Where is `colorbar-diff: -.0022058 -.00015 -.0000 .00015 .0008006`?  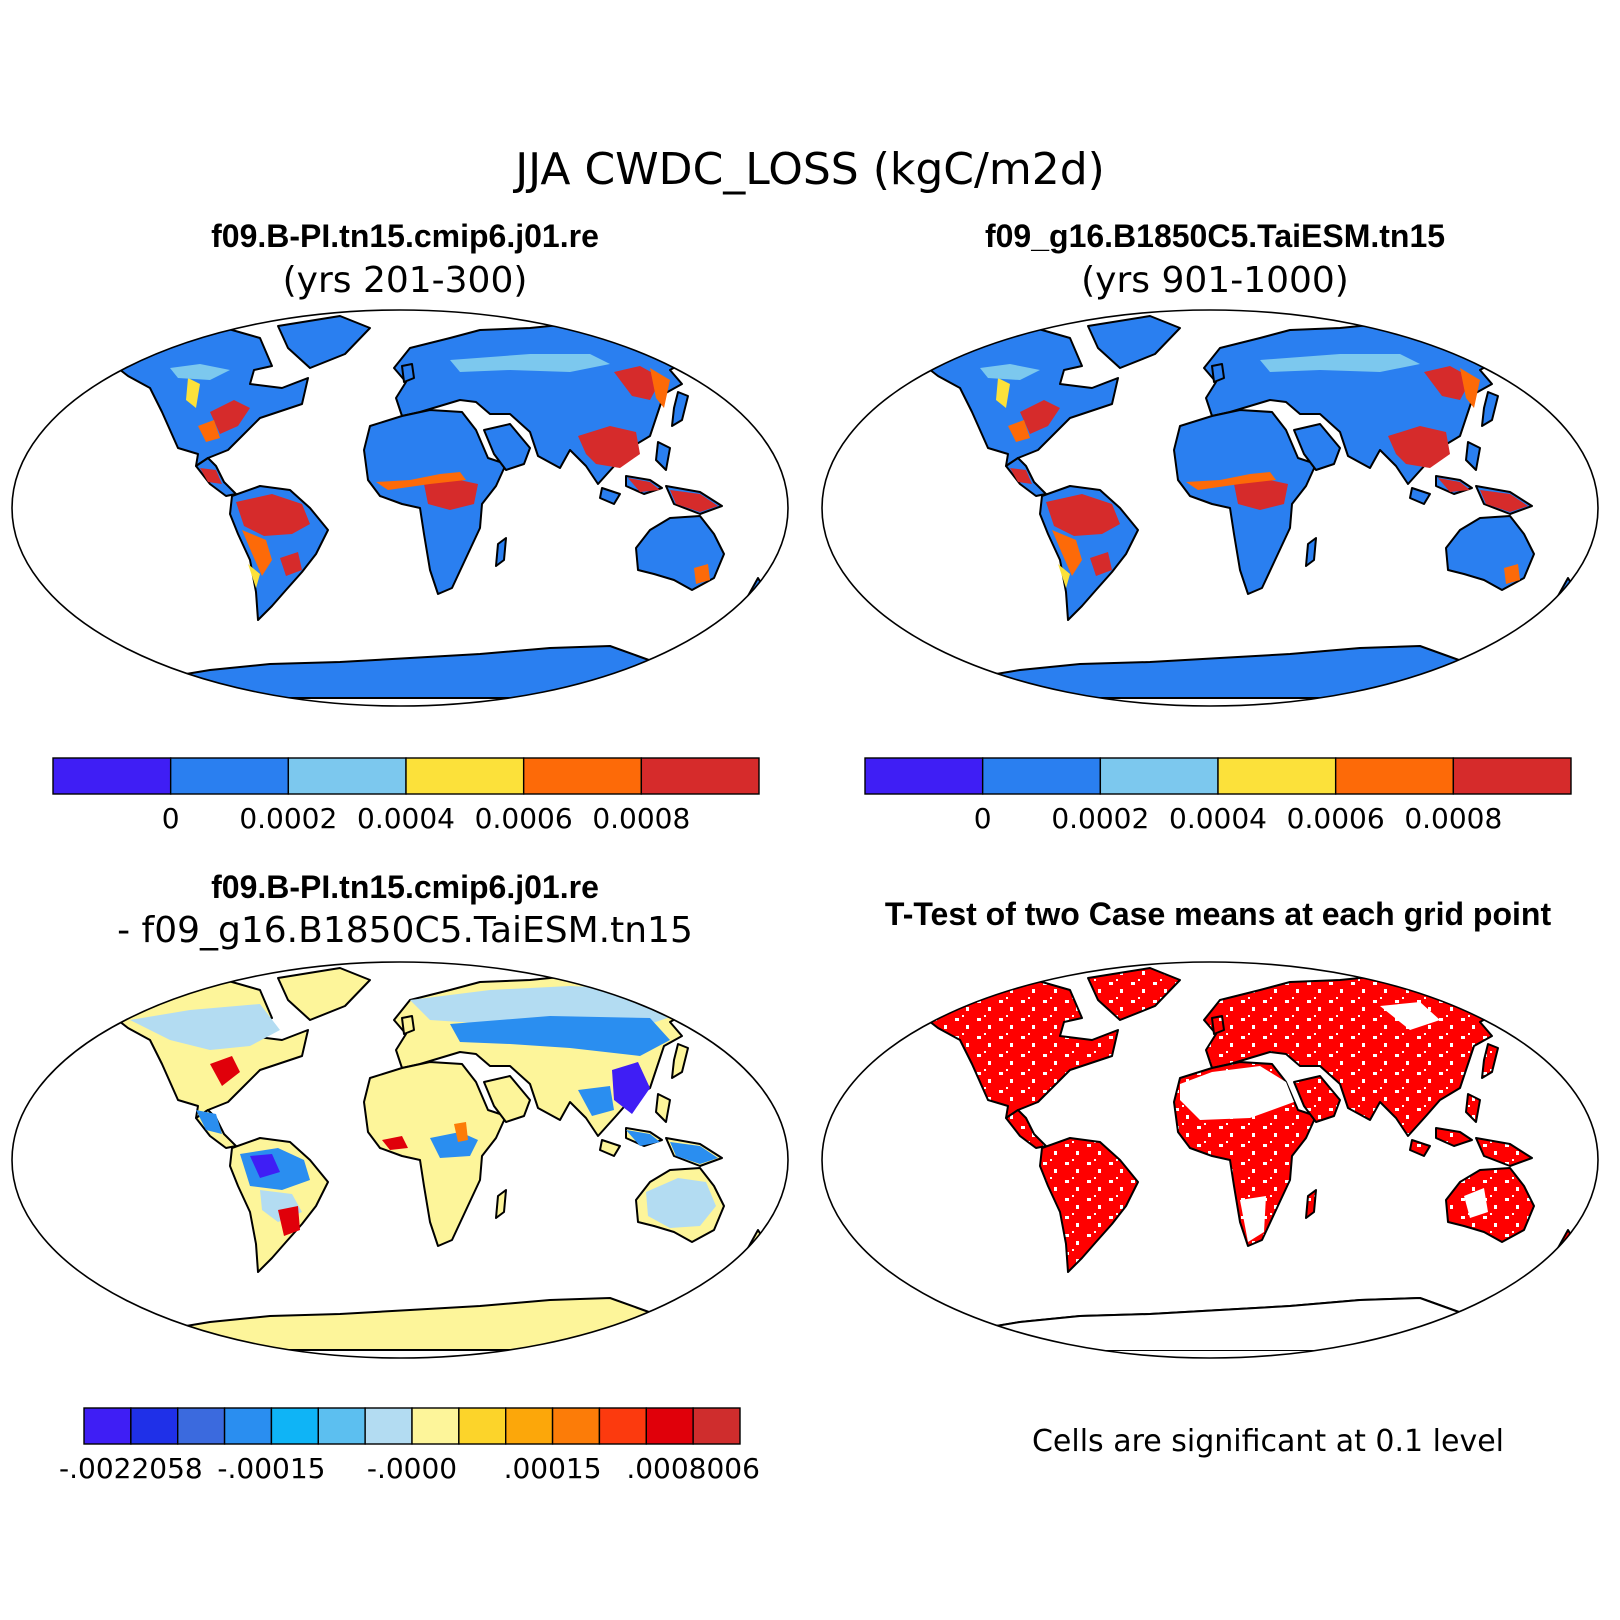
colorbar-diff: -.0022058 -.00015 -.0000 .00015 .0008006 is located at coordinates (409, 1446).